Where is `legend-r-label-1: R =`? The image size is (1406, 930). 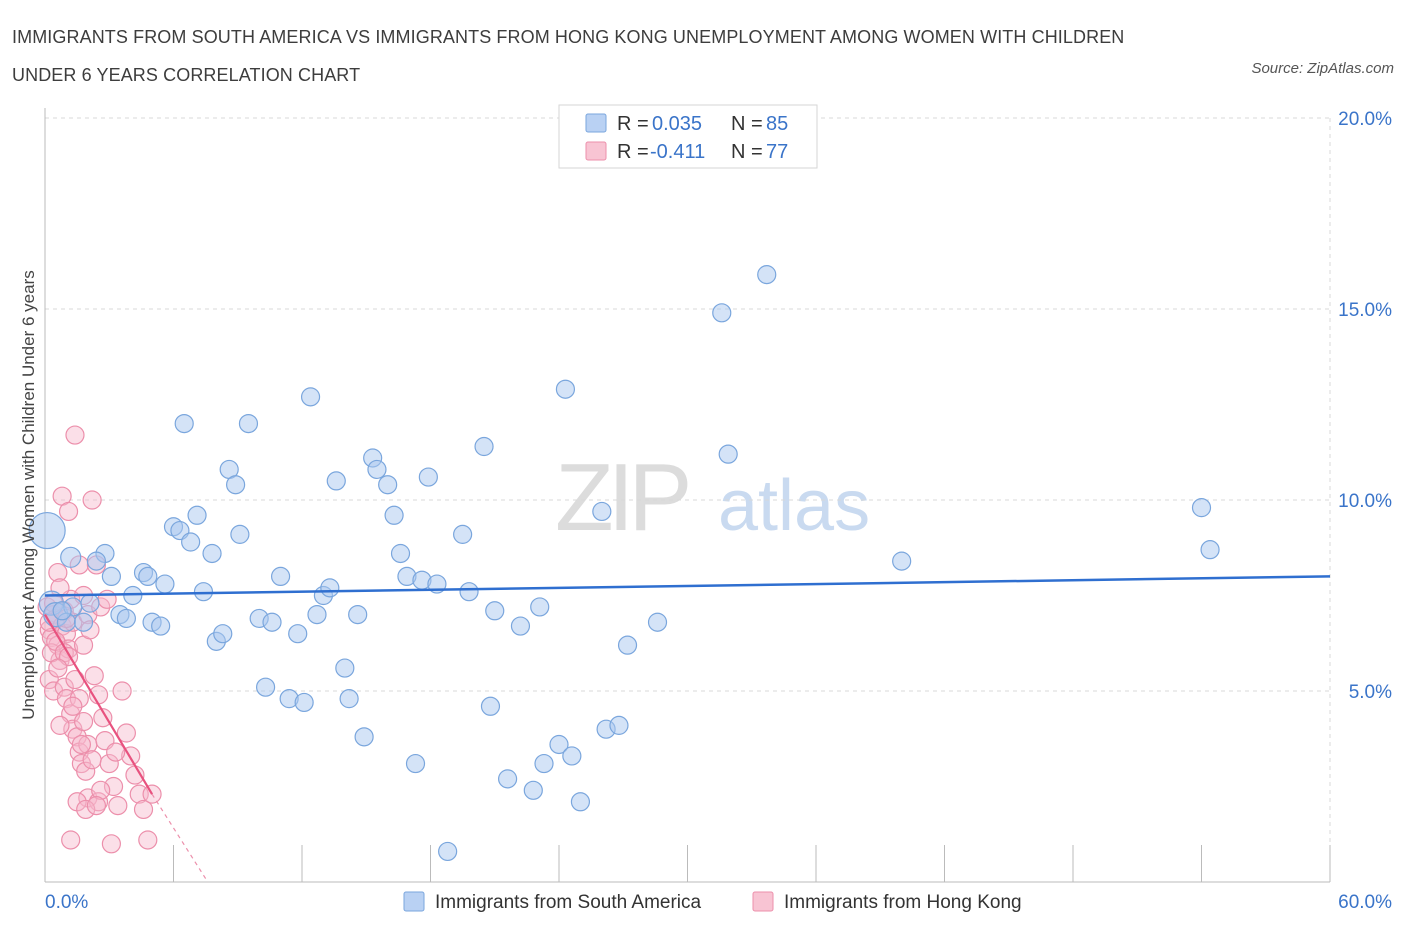 legend-r-label-1: R = is located at coordinates (633, 124).